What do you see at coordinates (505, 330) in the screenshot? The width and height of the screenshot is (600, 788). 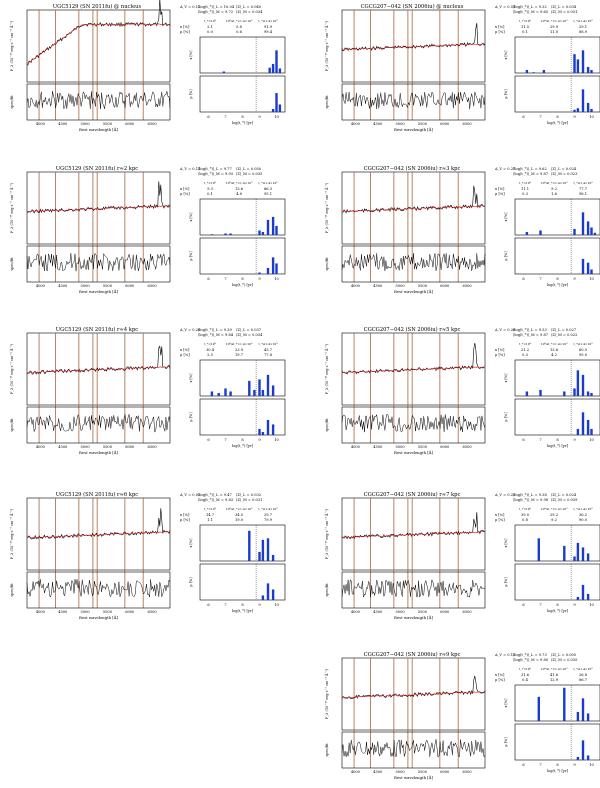 I see `av-value: A_V = 0.26` at bounding box center [505, 330].